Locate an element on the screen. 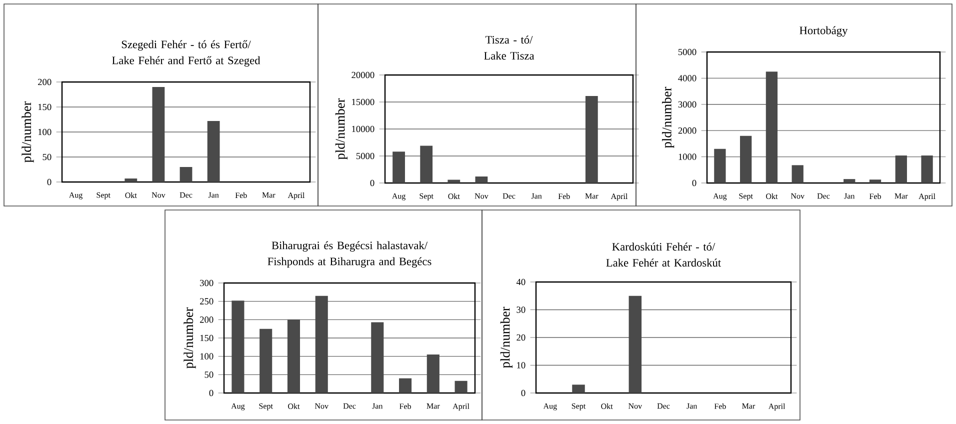  chart-title: Szegedi Fehér - tó és Fertő/ Lake Fehér and Fertő at Szeged is located at coordinates (186, 53).